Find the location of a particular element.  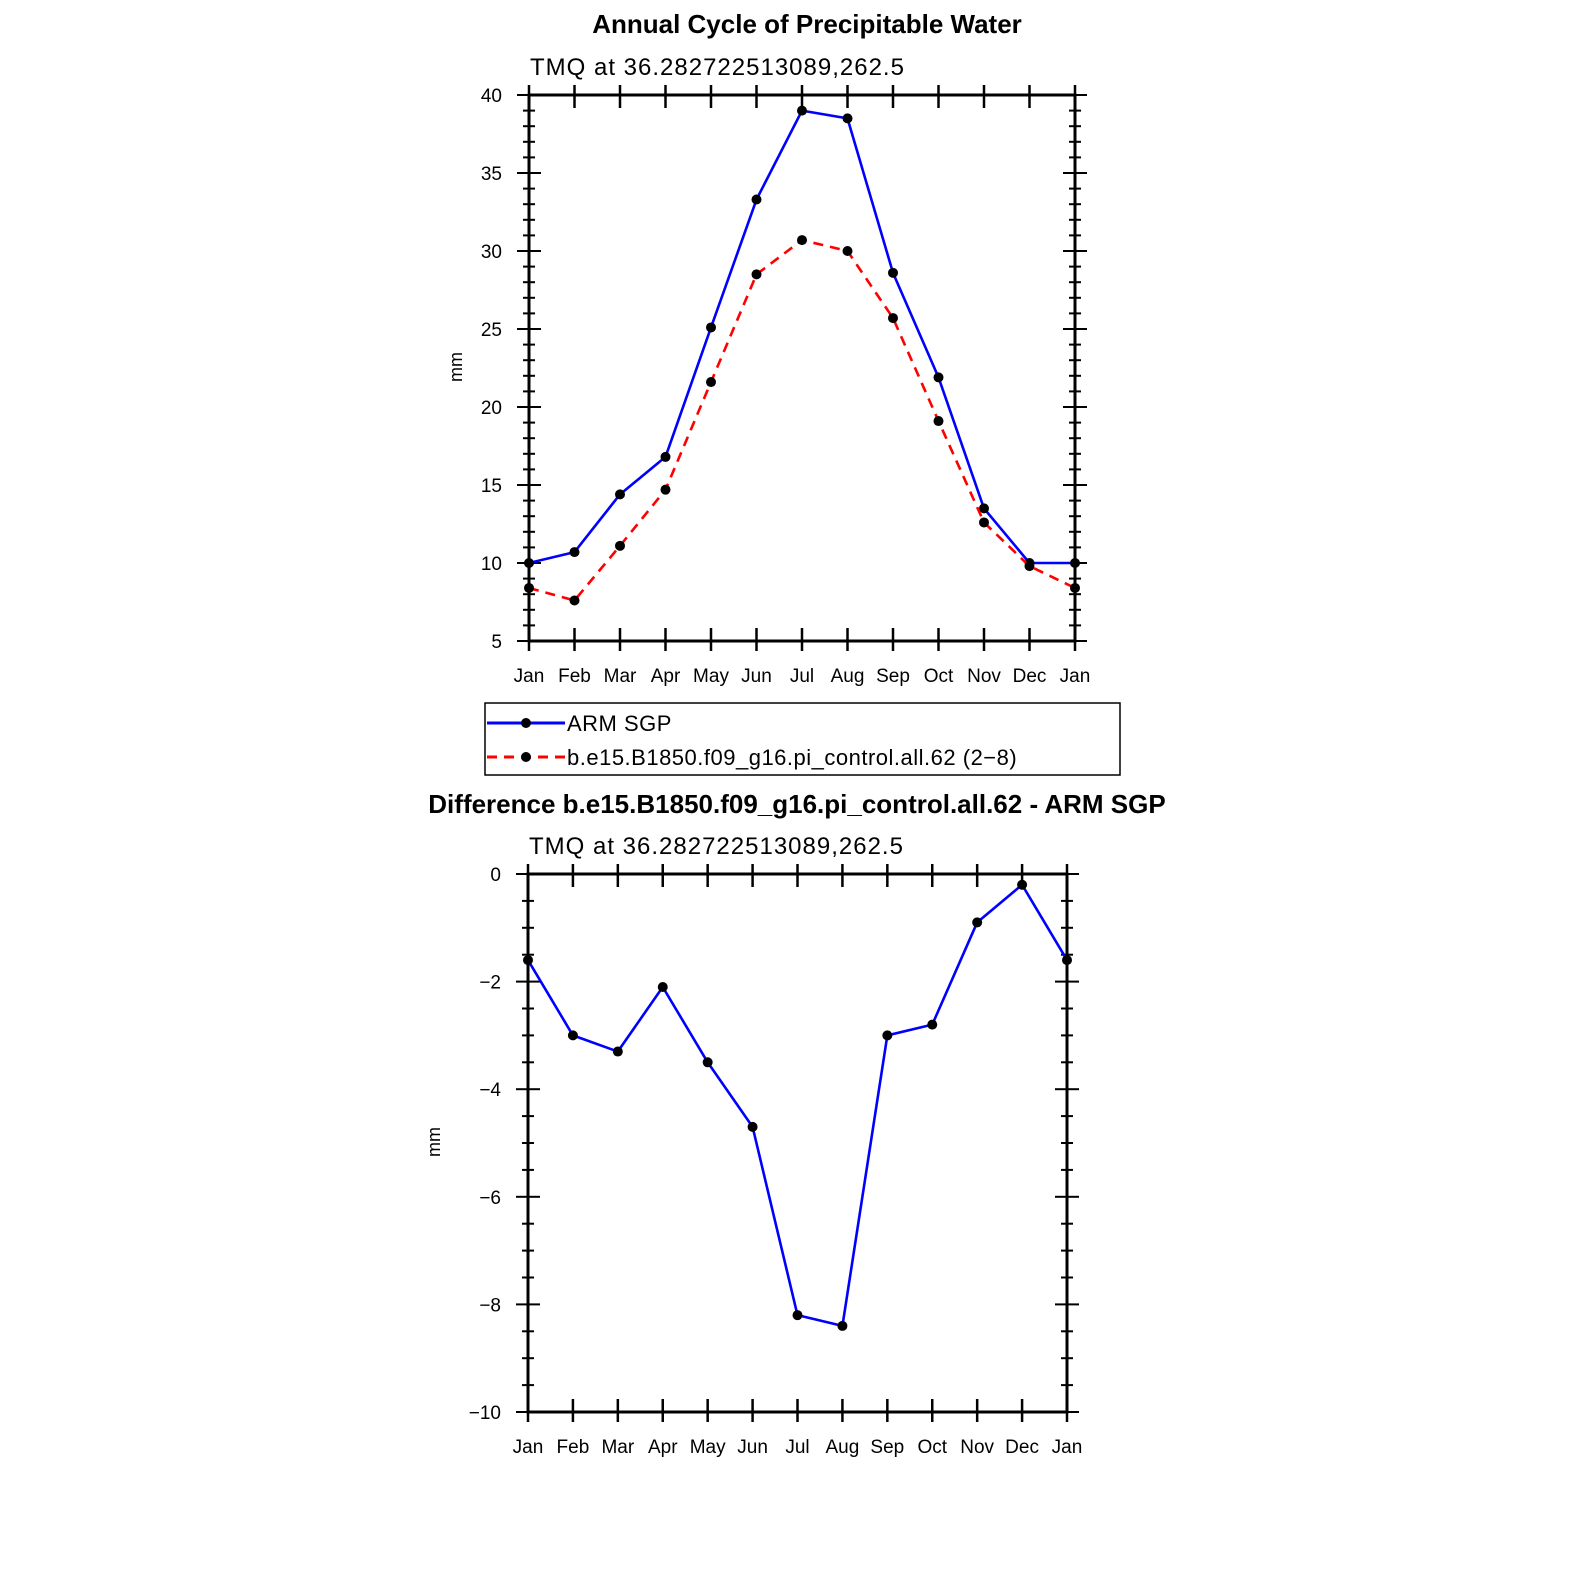

y-tick-label: 30 is located at coordinates (491, 252).